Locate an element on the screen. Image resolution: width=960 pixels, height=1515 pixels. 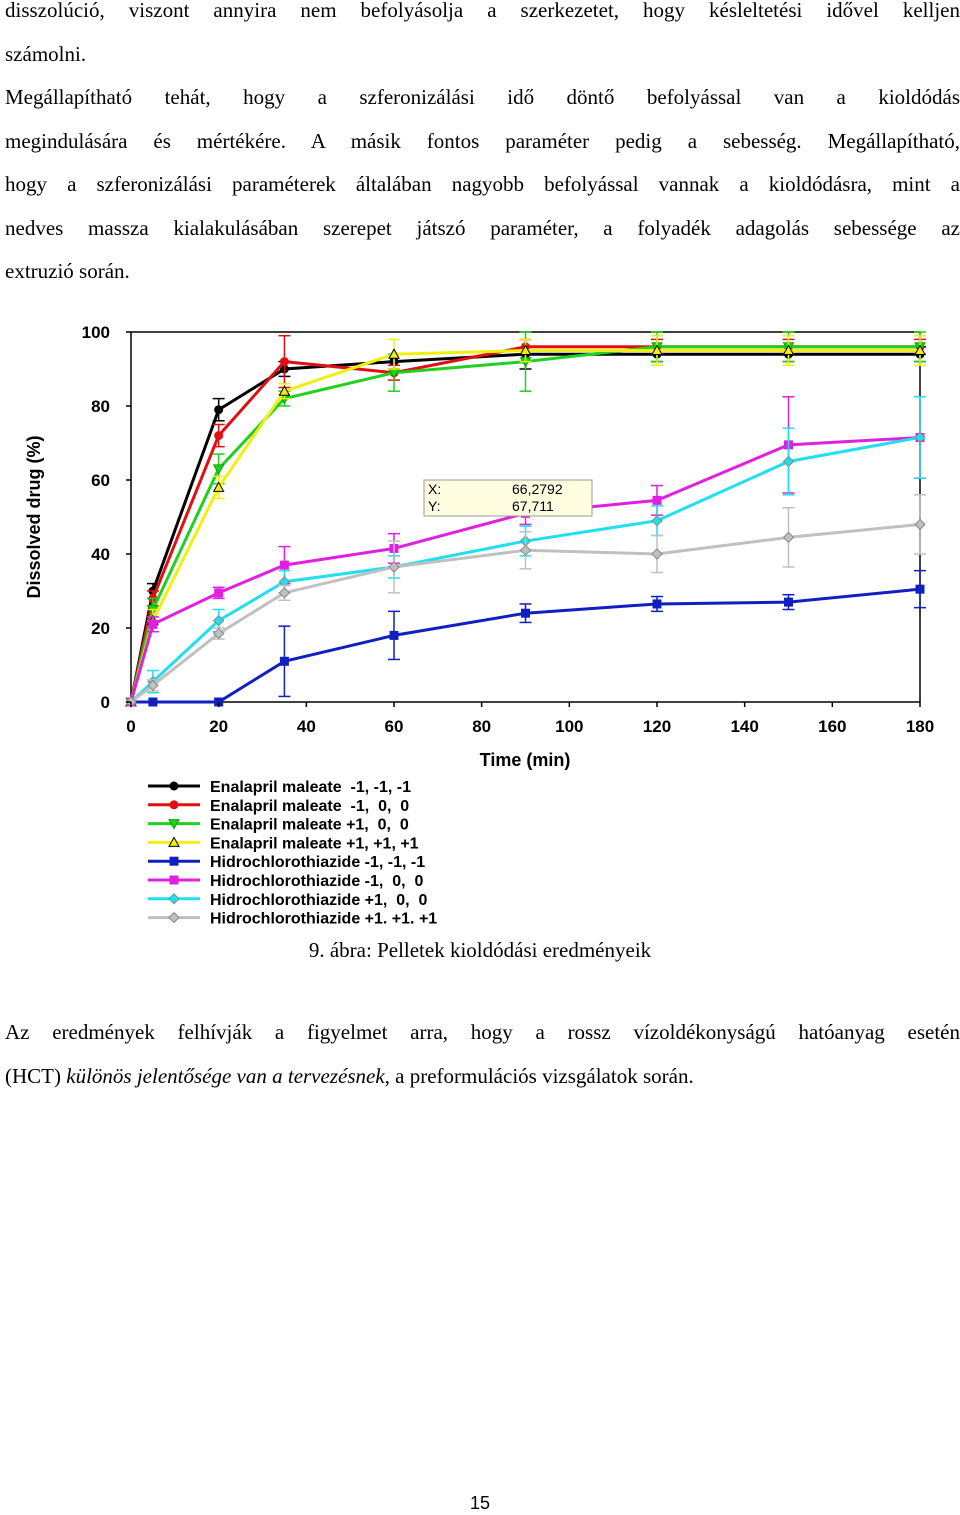
legend-entry: Hidrochlorothiazide +1. +1. +1 is located at coordinates (292, 919).